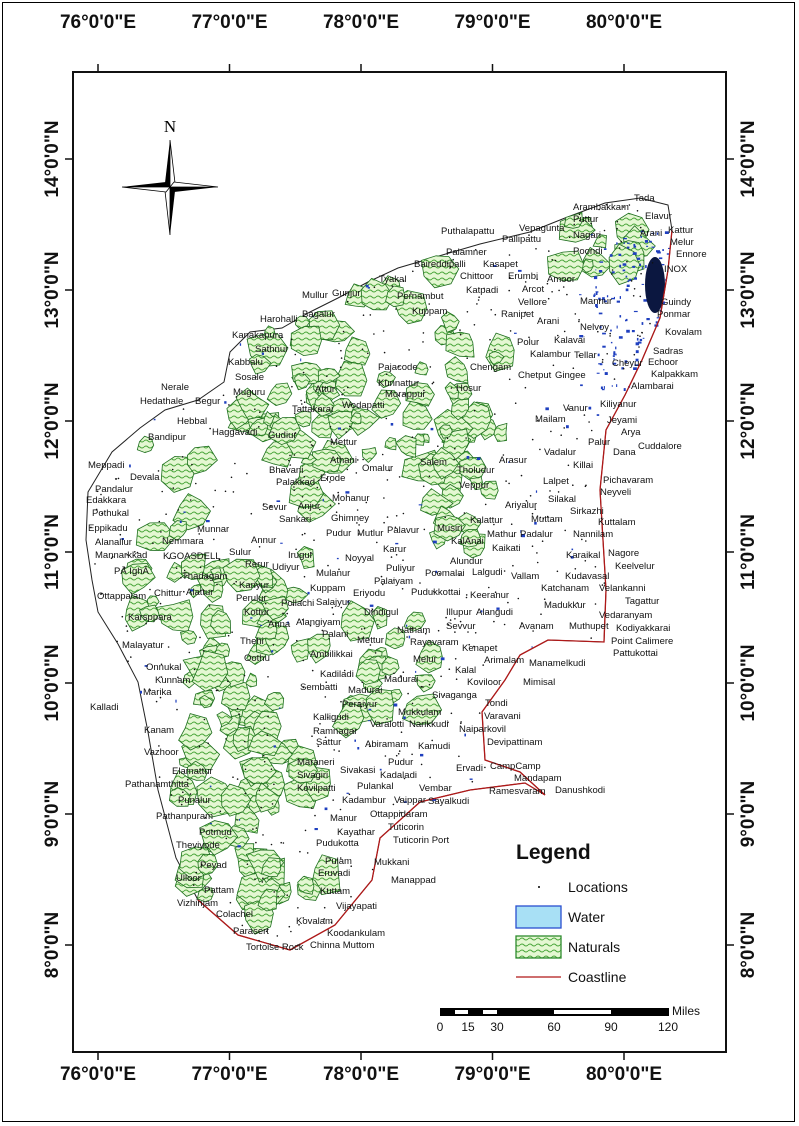 This screenshot has height=1126, width=799. What do you see at coordinates (617, 522) in the screenshot?
I see `place-label: Kuttalam` at bounding box center [617, 522].